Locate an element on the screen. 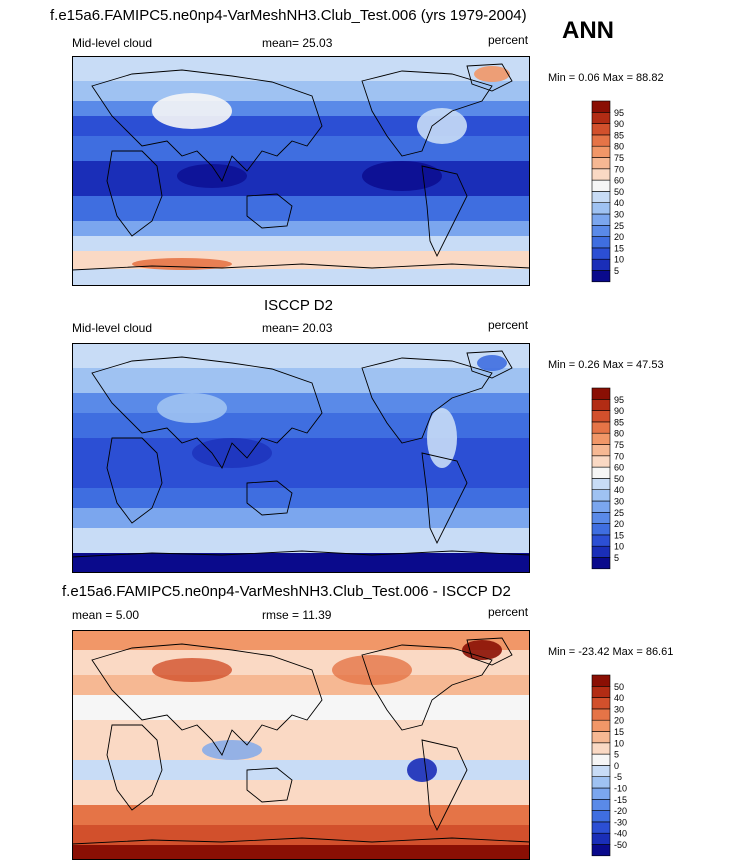 The height and width of the screenshot is (866, 733). panel-2-minmax: Min = 0.26 Max = 47.53 is located at coordinates (606, 365).